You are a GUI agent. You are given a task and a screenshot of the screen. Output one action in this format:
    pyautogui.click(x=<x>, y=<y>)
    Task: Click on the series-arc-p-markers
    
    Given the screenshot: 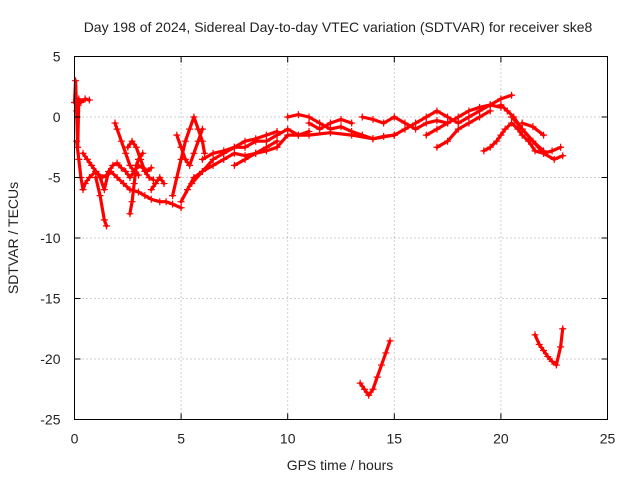 What is the action you would take?
    pyautogui.click(x=330, y=124)
    